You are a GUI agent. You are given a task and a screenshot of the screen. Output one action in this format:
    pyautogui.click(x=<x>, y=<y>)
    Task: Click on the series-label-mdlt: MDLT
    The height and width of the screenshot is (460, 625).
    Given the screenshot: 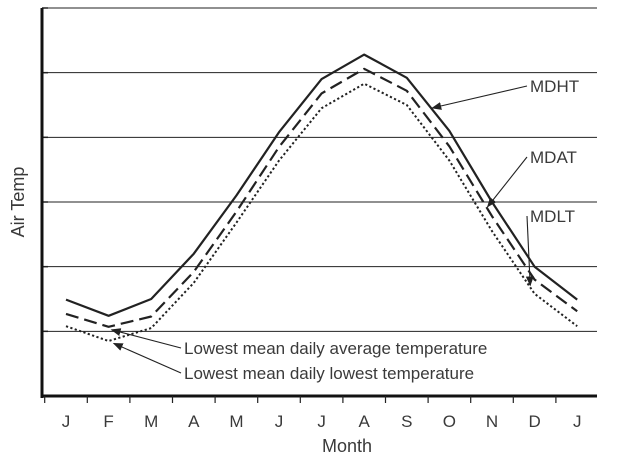 What is the action you would take?
    pyautogui.click(x=552, y=216)
    